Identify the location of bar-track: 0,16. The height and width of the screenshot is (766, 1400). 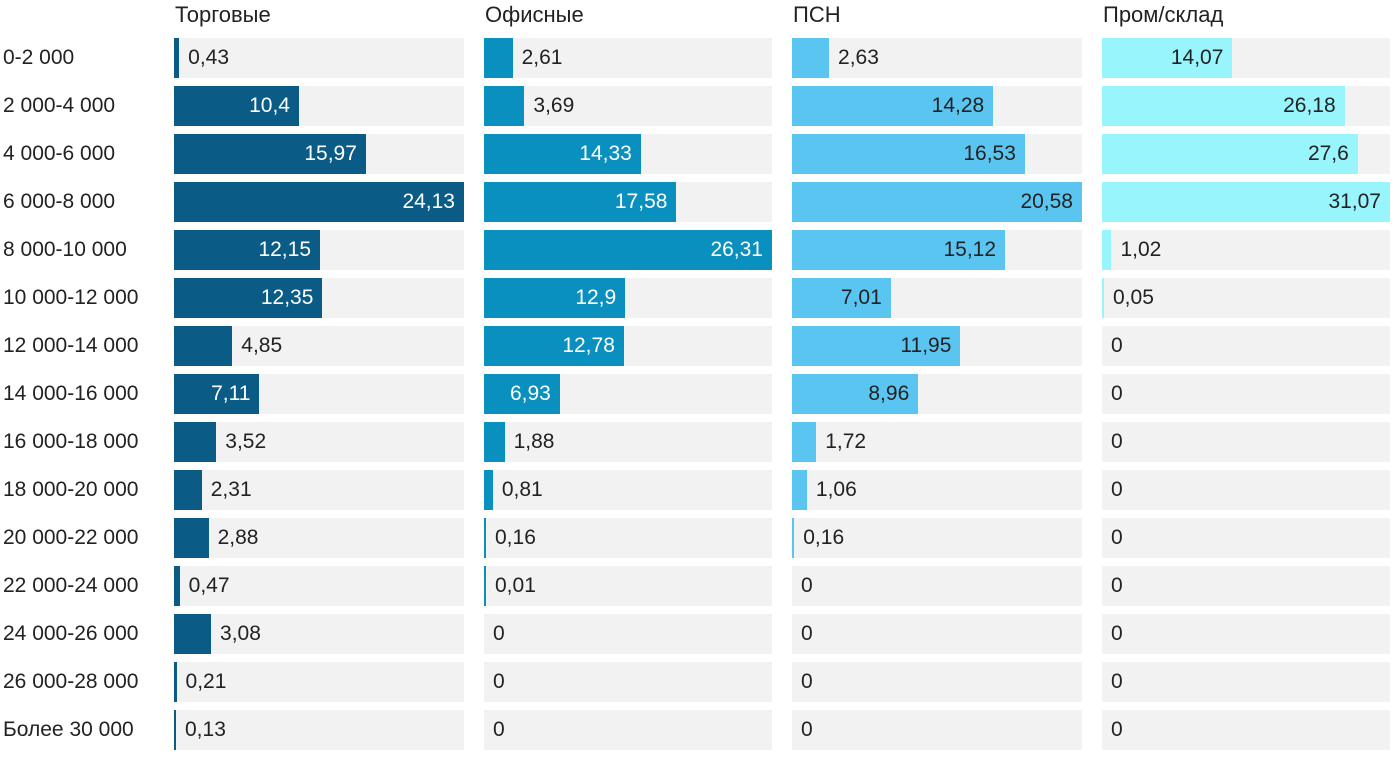
(937, 538).